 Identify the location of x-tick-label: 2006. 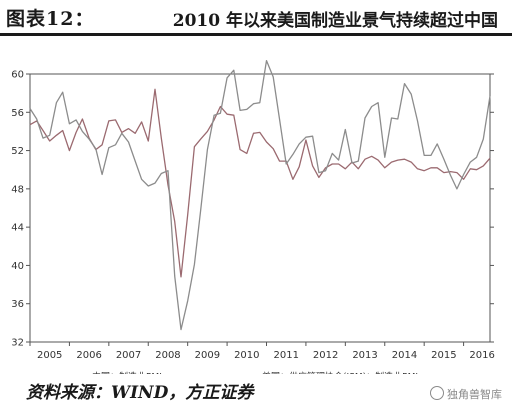
(88, 355).